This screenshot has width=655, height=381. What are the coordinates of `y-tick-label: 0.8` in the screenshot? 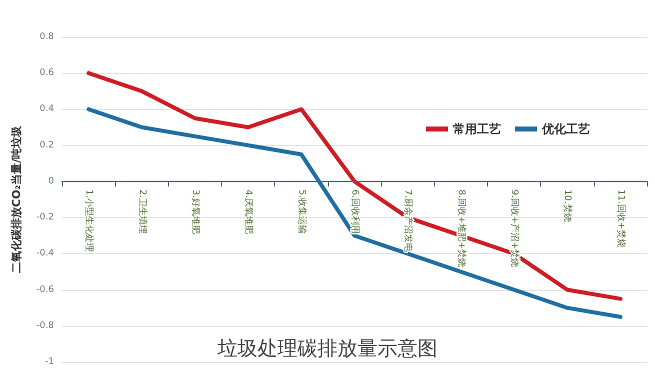 It's located at (47, 37).